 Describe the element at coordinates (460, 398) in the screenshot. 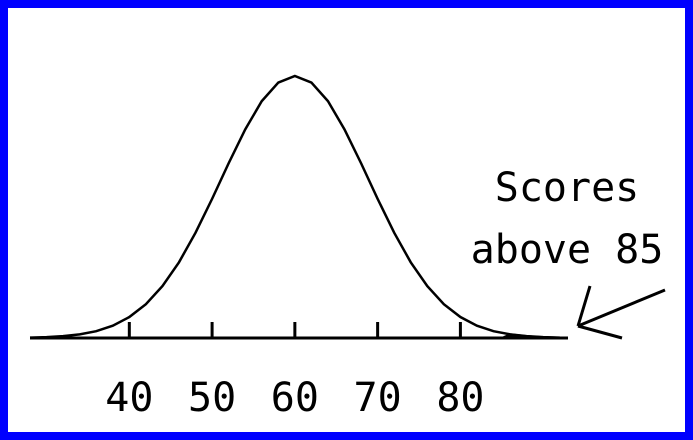

I see `x-tick-label: 80` at that location.